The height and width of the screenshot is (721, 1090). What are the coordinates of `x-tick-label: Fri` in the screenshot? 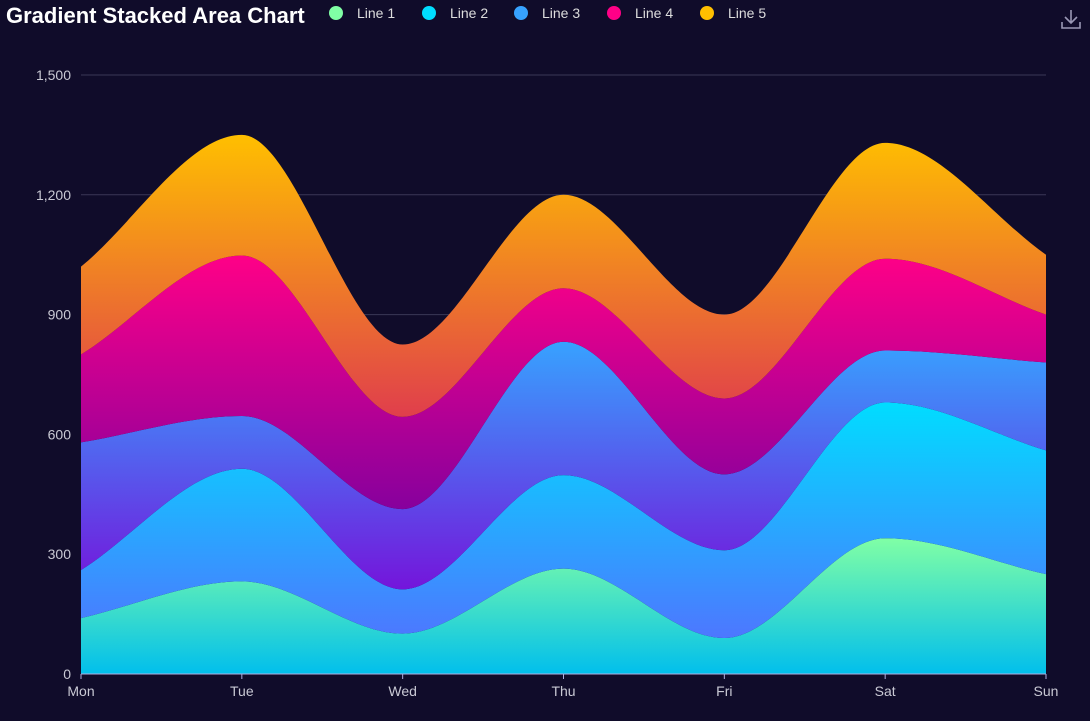 It's located at (724, 691).